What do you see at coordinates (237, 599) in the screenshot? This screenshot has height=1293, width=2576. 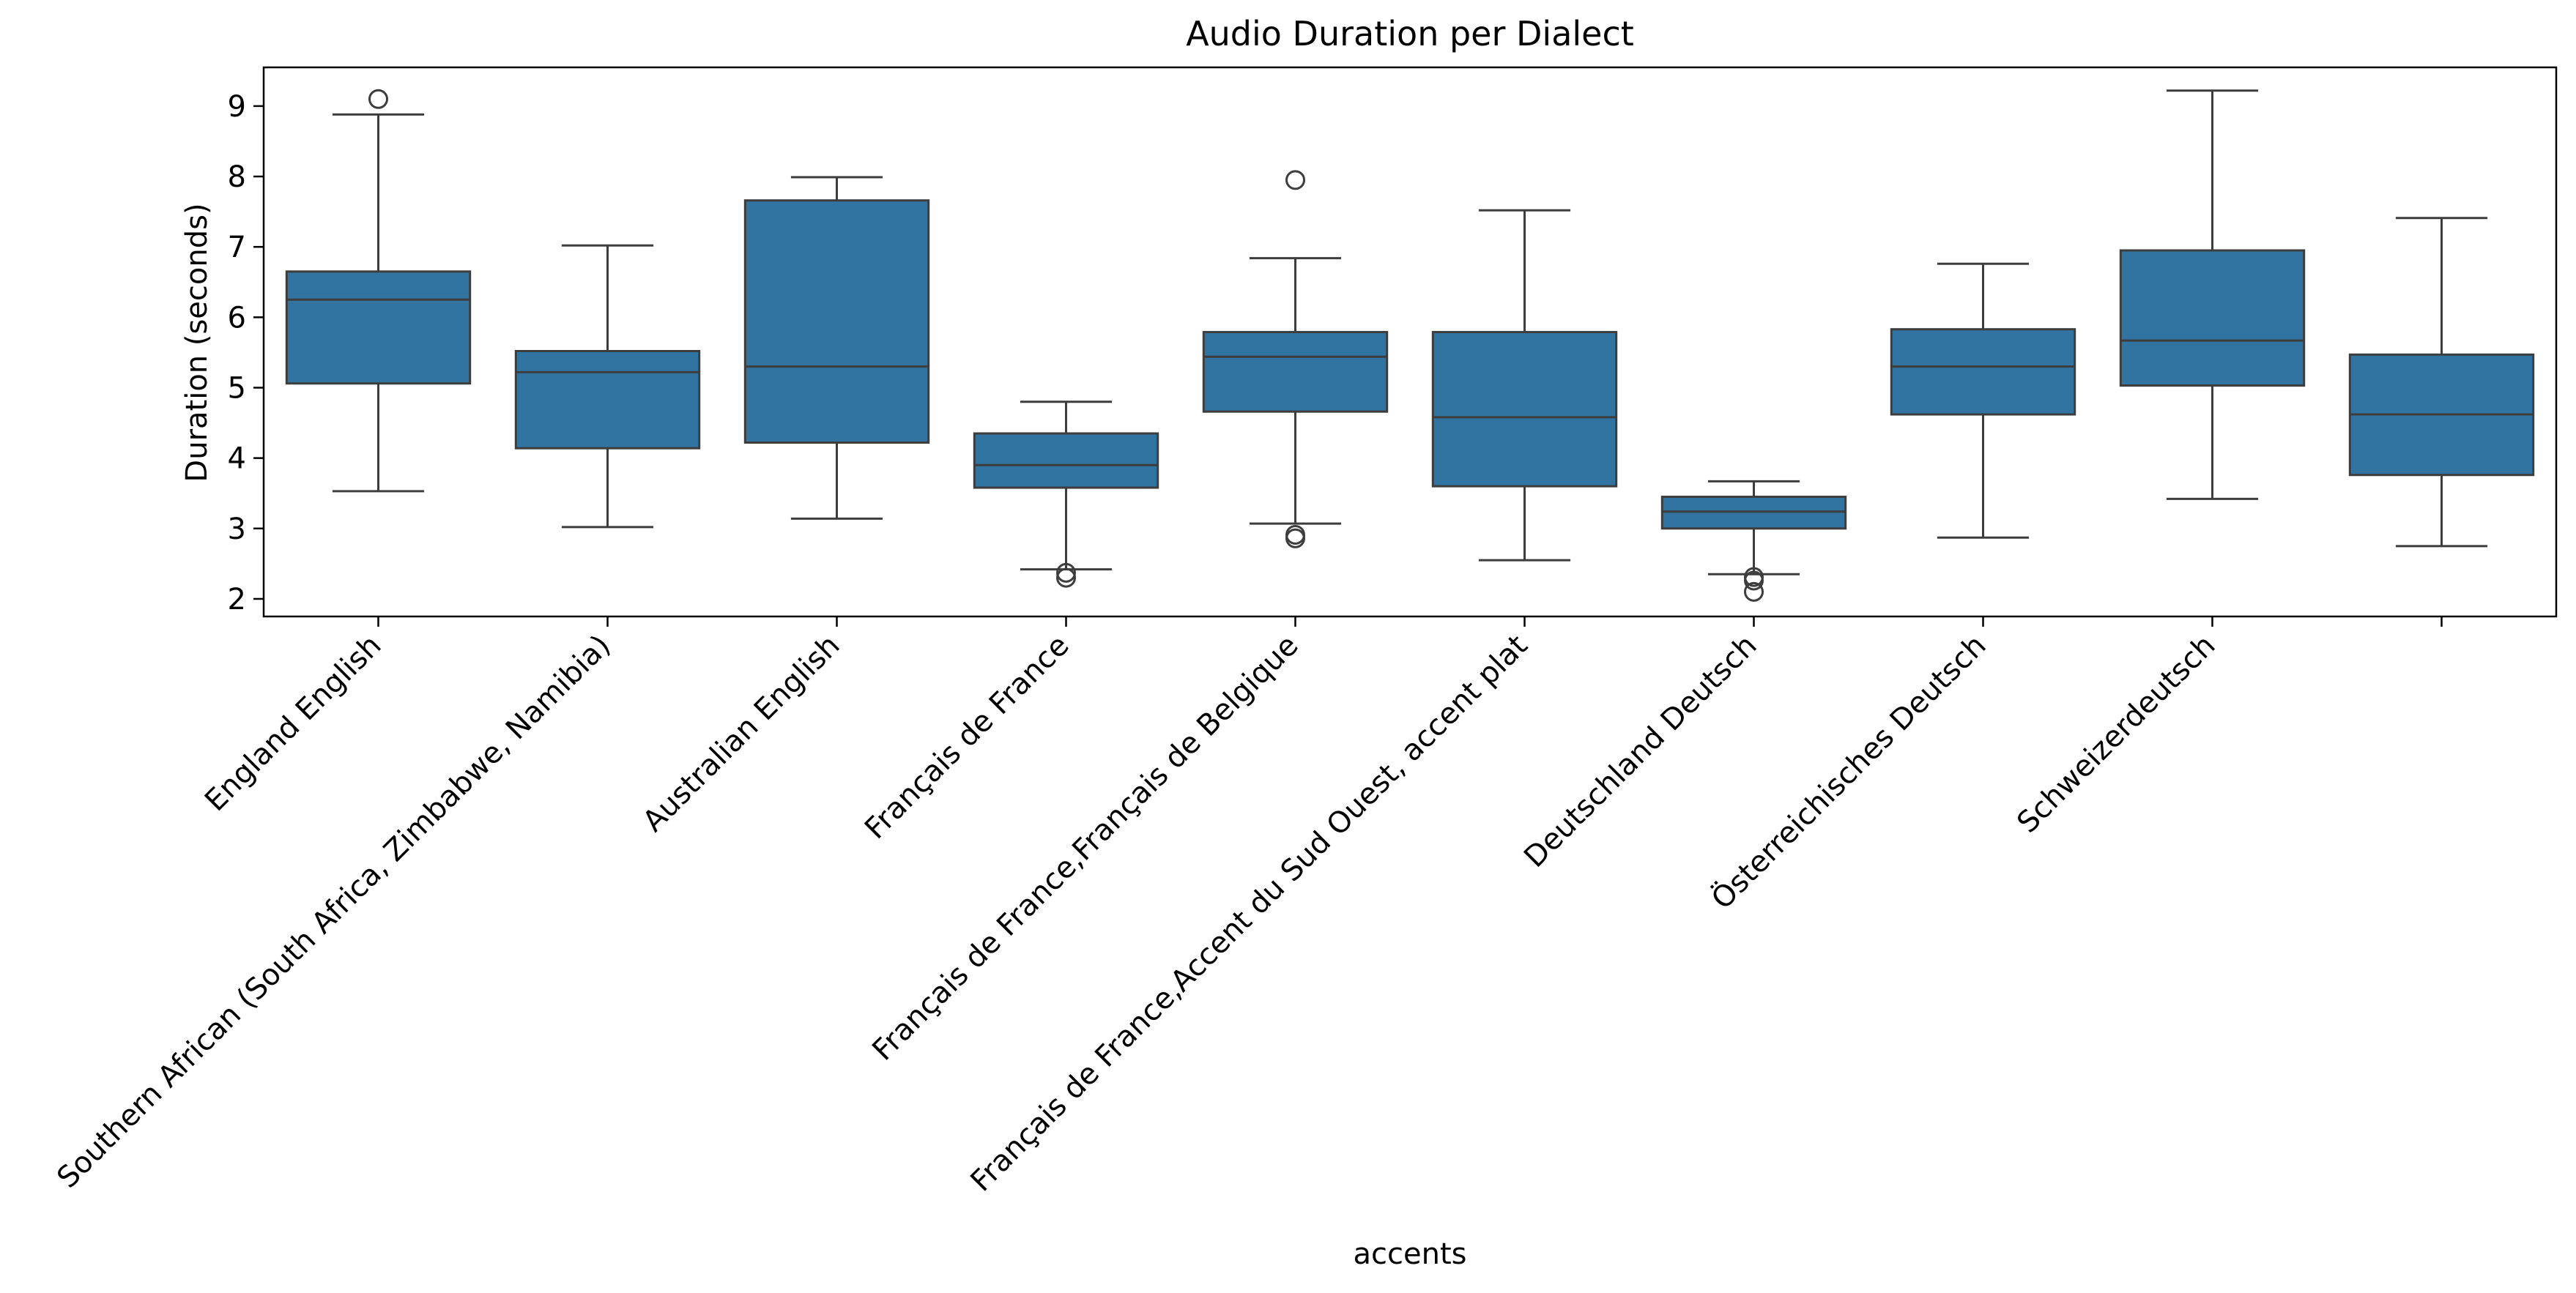 I see `y-tick-label: 2` at bounding box center [237, 599].